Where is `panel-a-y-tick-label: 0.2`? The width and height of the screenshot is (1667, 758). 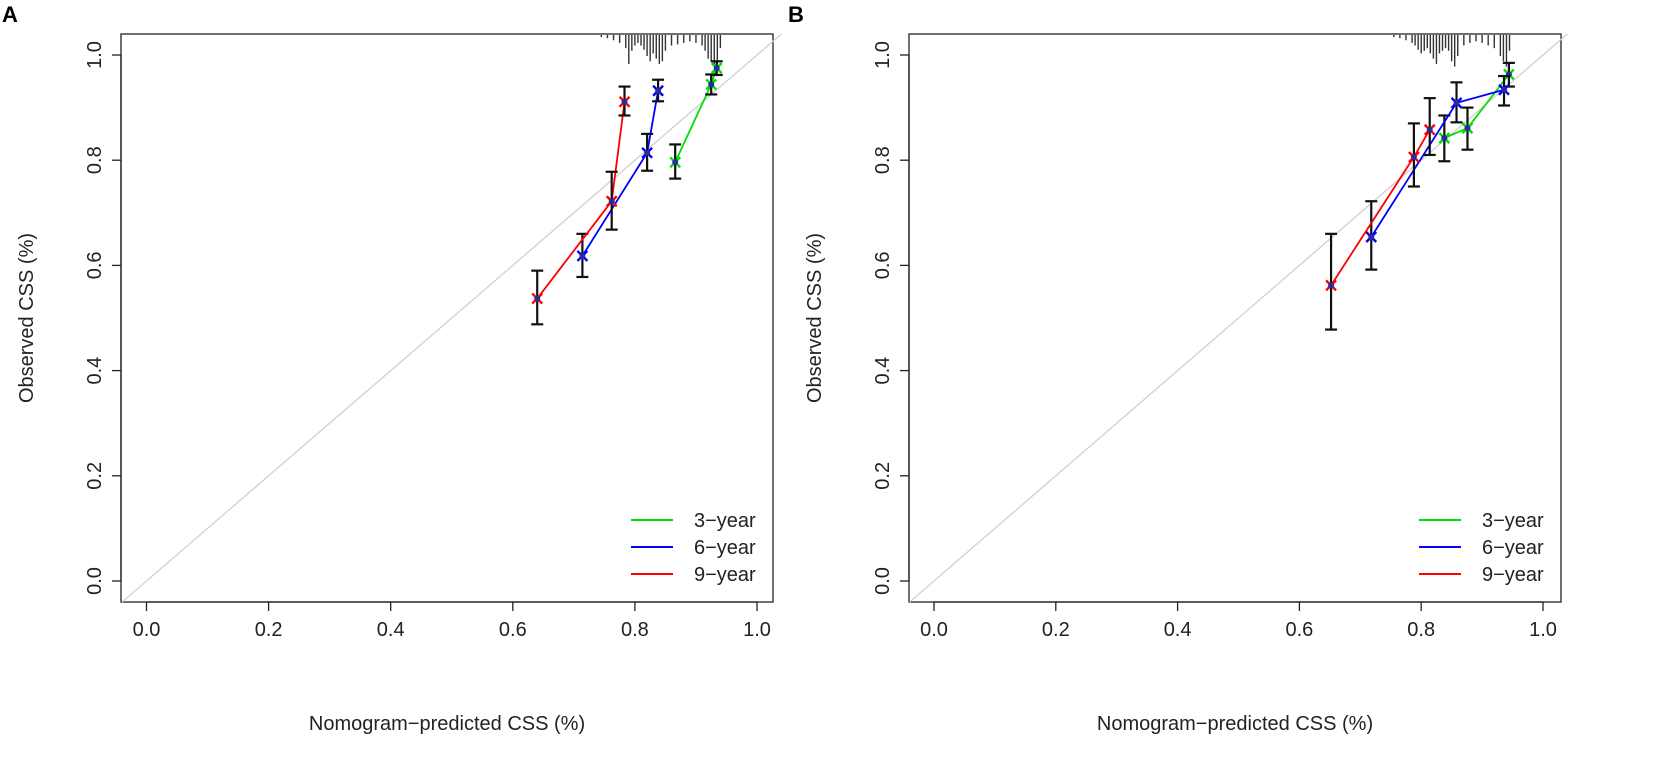 panel-a-y-tick-label: 0.2 is located at coordinates (95, 476).